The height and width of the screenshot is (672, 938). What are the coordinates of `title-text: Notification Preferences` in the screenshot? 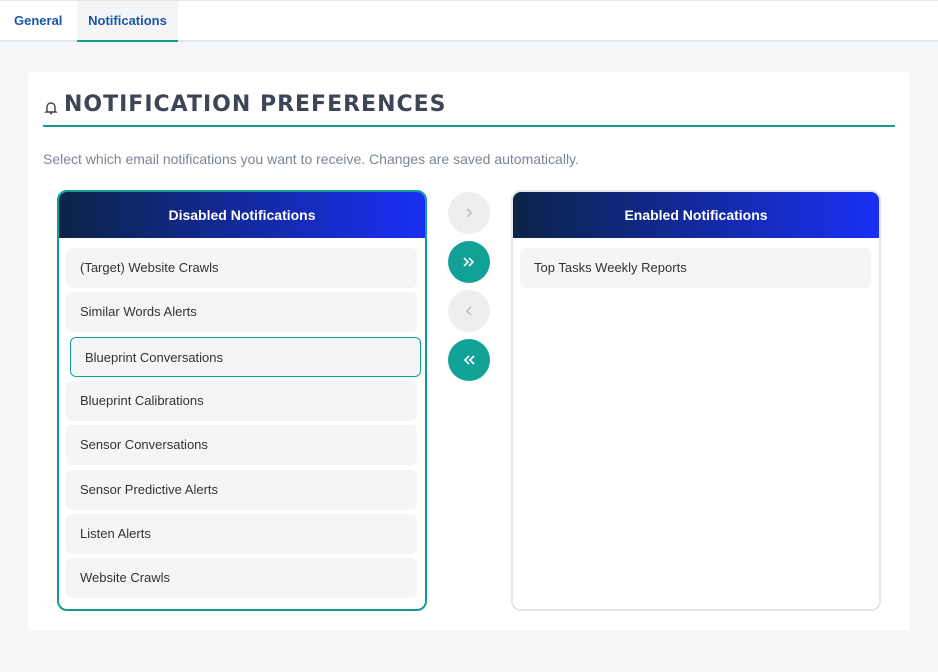 It's located at (255, 104).